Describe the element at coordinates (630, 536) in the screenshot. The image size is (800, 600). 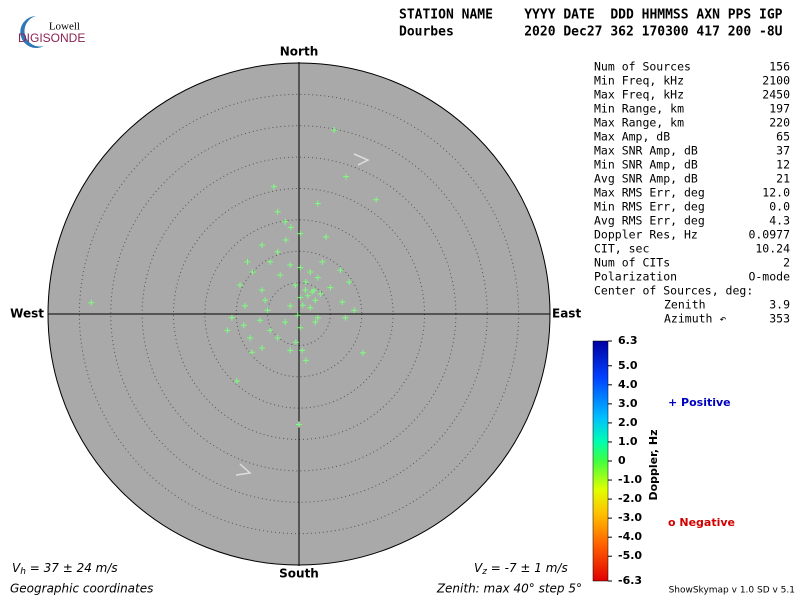
I see `colorbar-tick-label: -4.0` at that location.